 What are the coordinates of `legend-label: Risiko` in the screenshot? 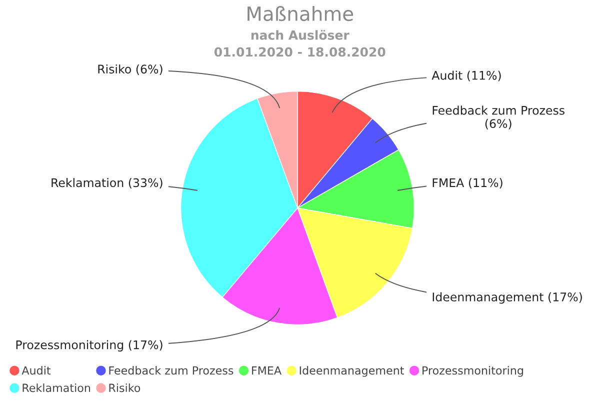 It's located at (124, 387).